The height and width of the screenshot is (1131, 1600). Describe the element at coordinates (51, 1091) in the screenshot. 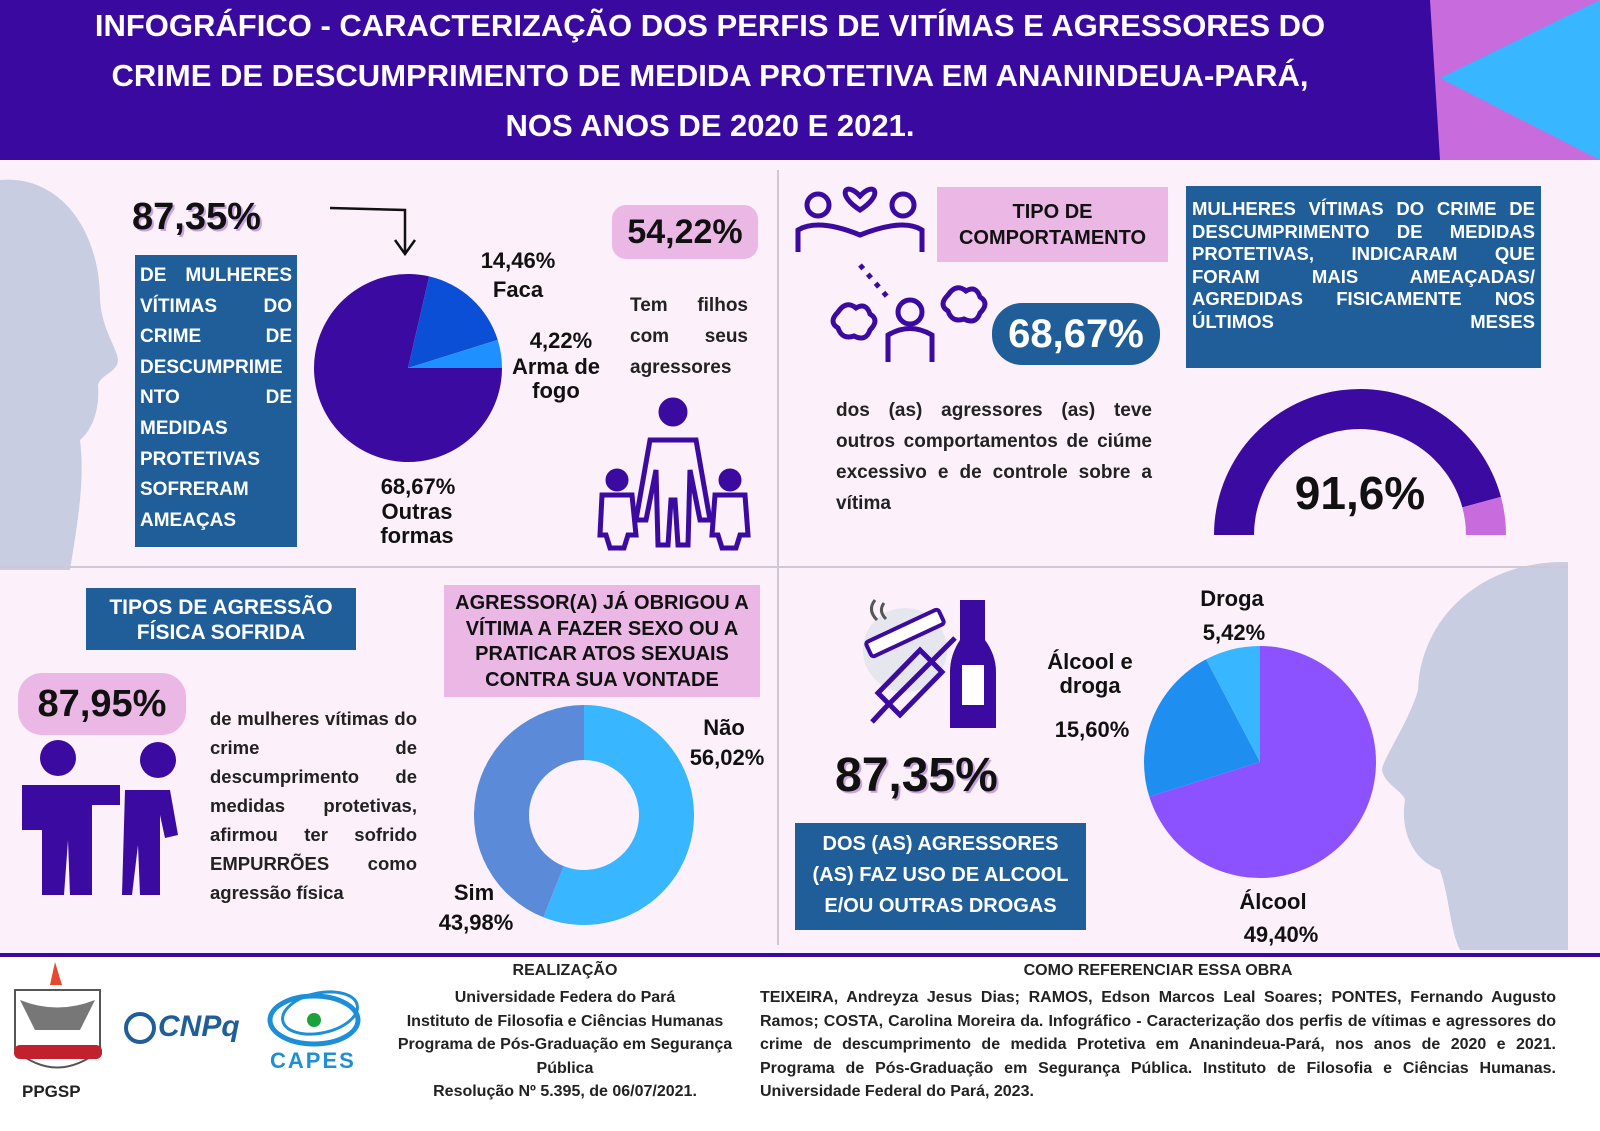

I see `logo-text: PPGSP` at that location.